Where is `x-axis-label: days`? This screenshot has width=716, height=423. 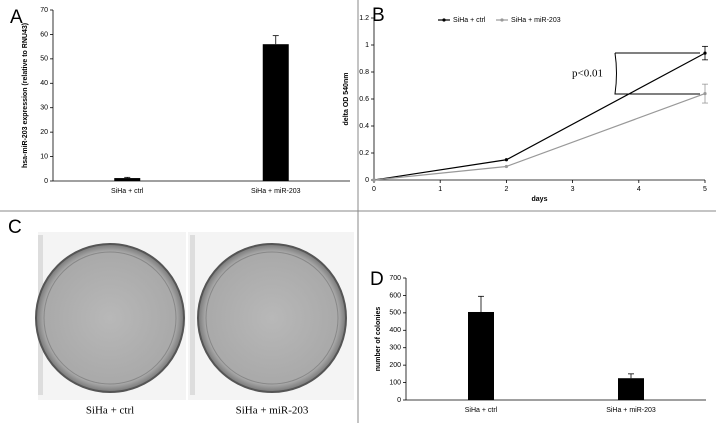
x-axis-label: days is located at coordinates (540, 199).